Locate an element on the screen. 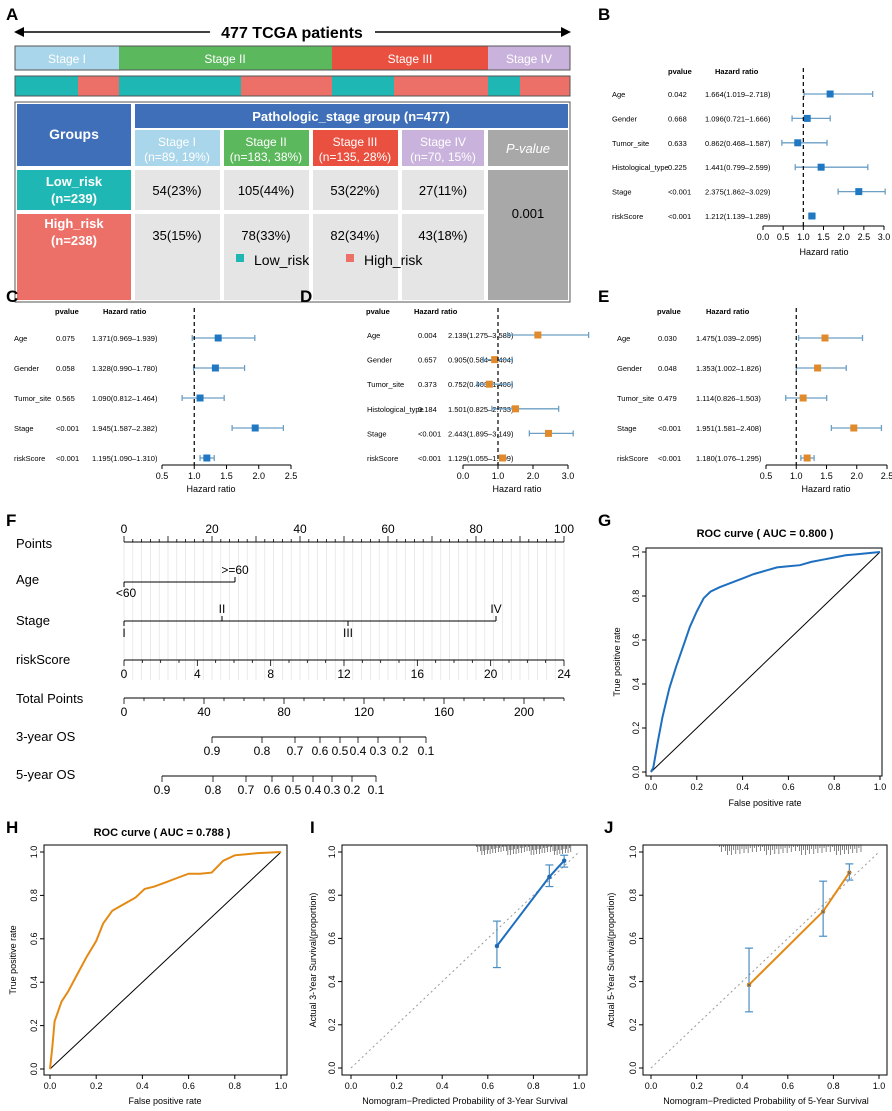 The width and height of the screenshot is (892, 1111). rocg-y-tick-label: 0.2 is located at coordinates (636, 728).